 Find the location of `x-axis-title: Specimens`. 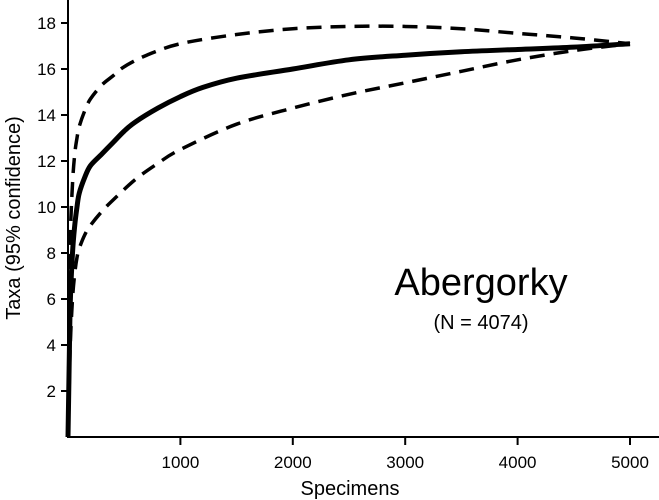

x-axis-title: Specimens is located at coordinates (350, 489).